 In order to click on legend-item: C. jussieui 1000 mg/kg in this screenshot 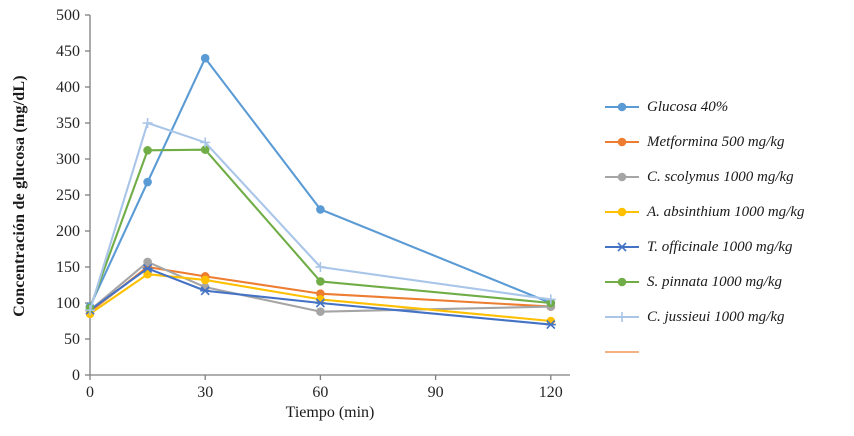, I will do `click(704, 317)`.